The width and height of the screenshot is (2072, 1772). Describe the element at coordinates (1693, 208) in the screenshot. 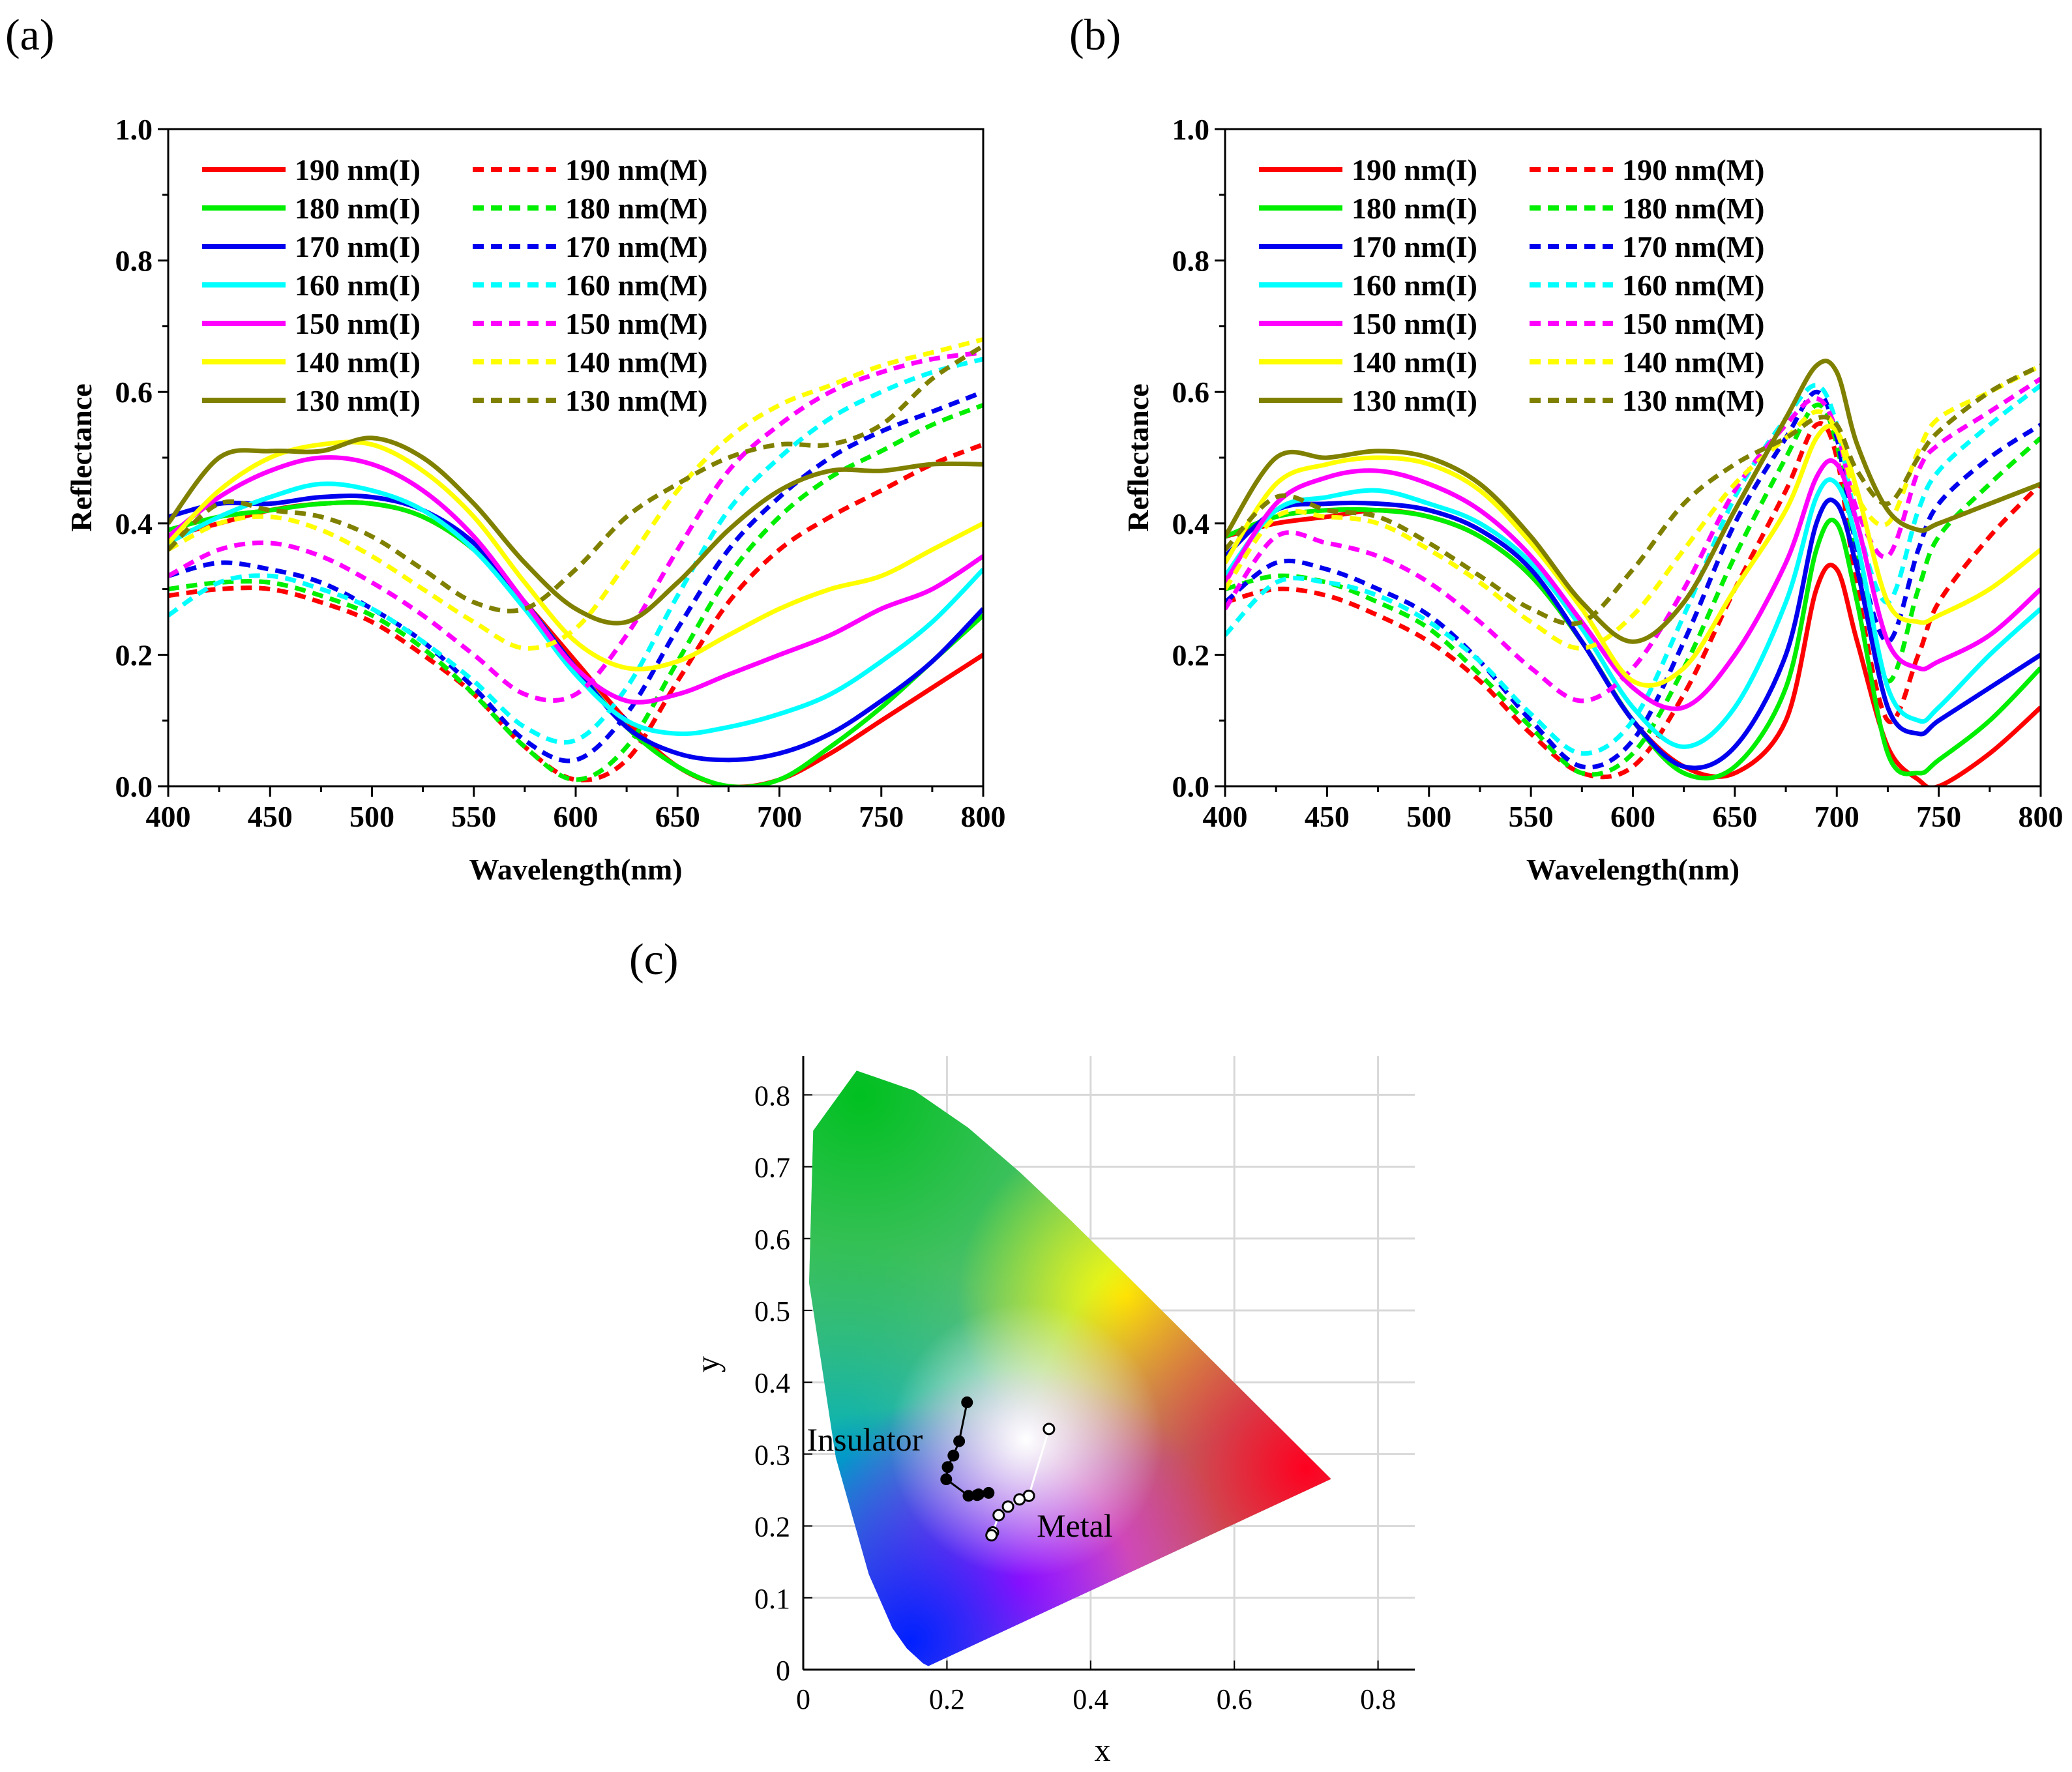

I see `b-legend-label-3: 180 nm(M)` at that location.